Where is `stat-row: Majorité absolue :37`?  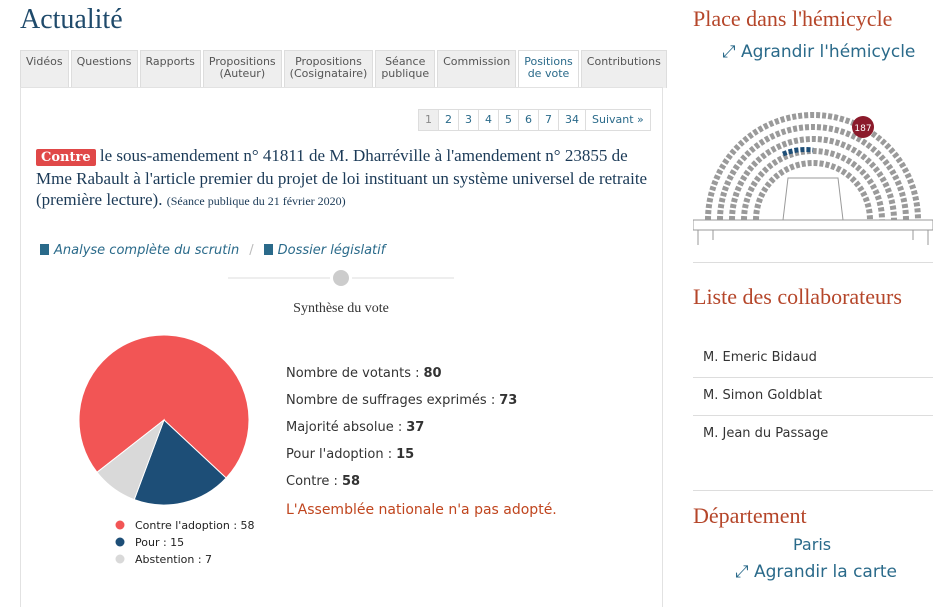
stat-row: Majorité absolue :37 is located at coordinates (401, 433).